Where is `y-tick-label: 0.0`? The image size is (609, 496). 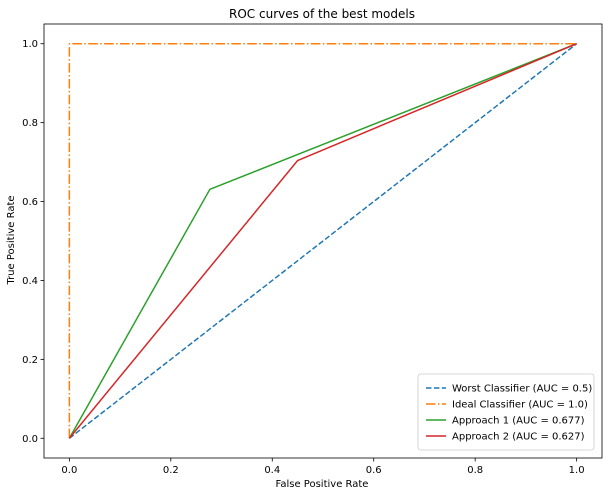 y-tick-label: 0.0 is located at coordinates (30, 439).